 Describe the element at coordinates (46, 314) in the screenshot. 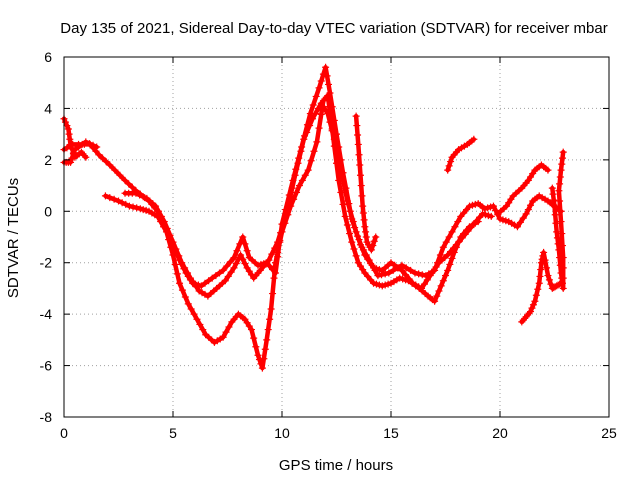

I see `y-tick-label: -4` at that location.